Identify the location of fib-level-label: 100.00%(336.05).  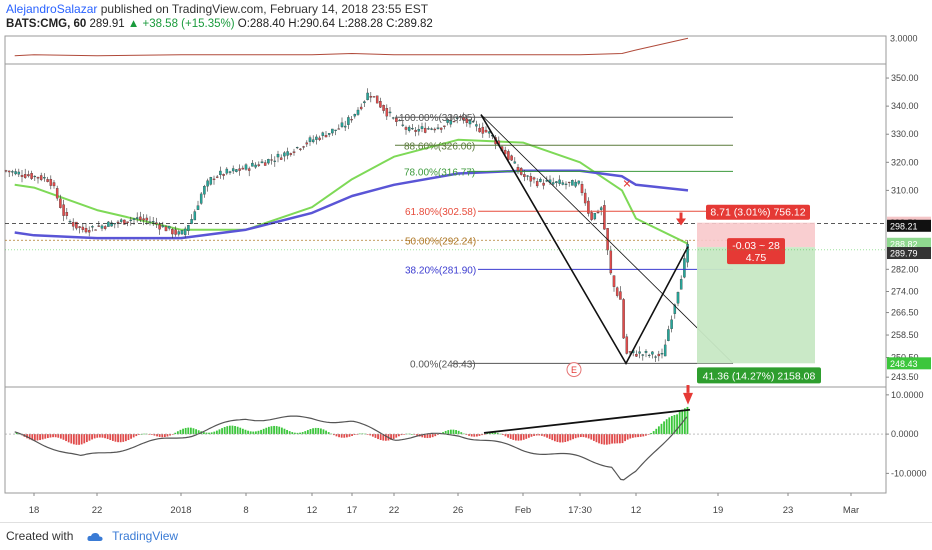
(437, 118).